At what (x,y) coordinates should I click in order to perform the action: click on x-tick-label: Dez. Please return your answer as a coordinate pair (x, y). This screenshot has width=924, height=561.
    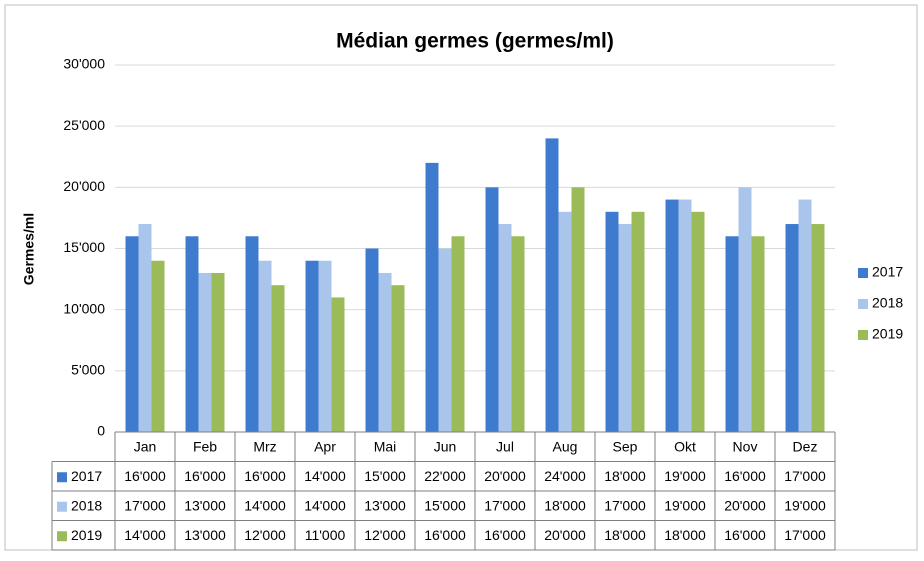
    Looking at the image, I should click on (805, 446).